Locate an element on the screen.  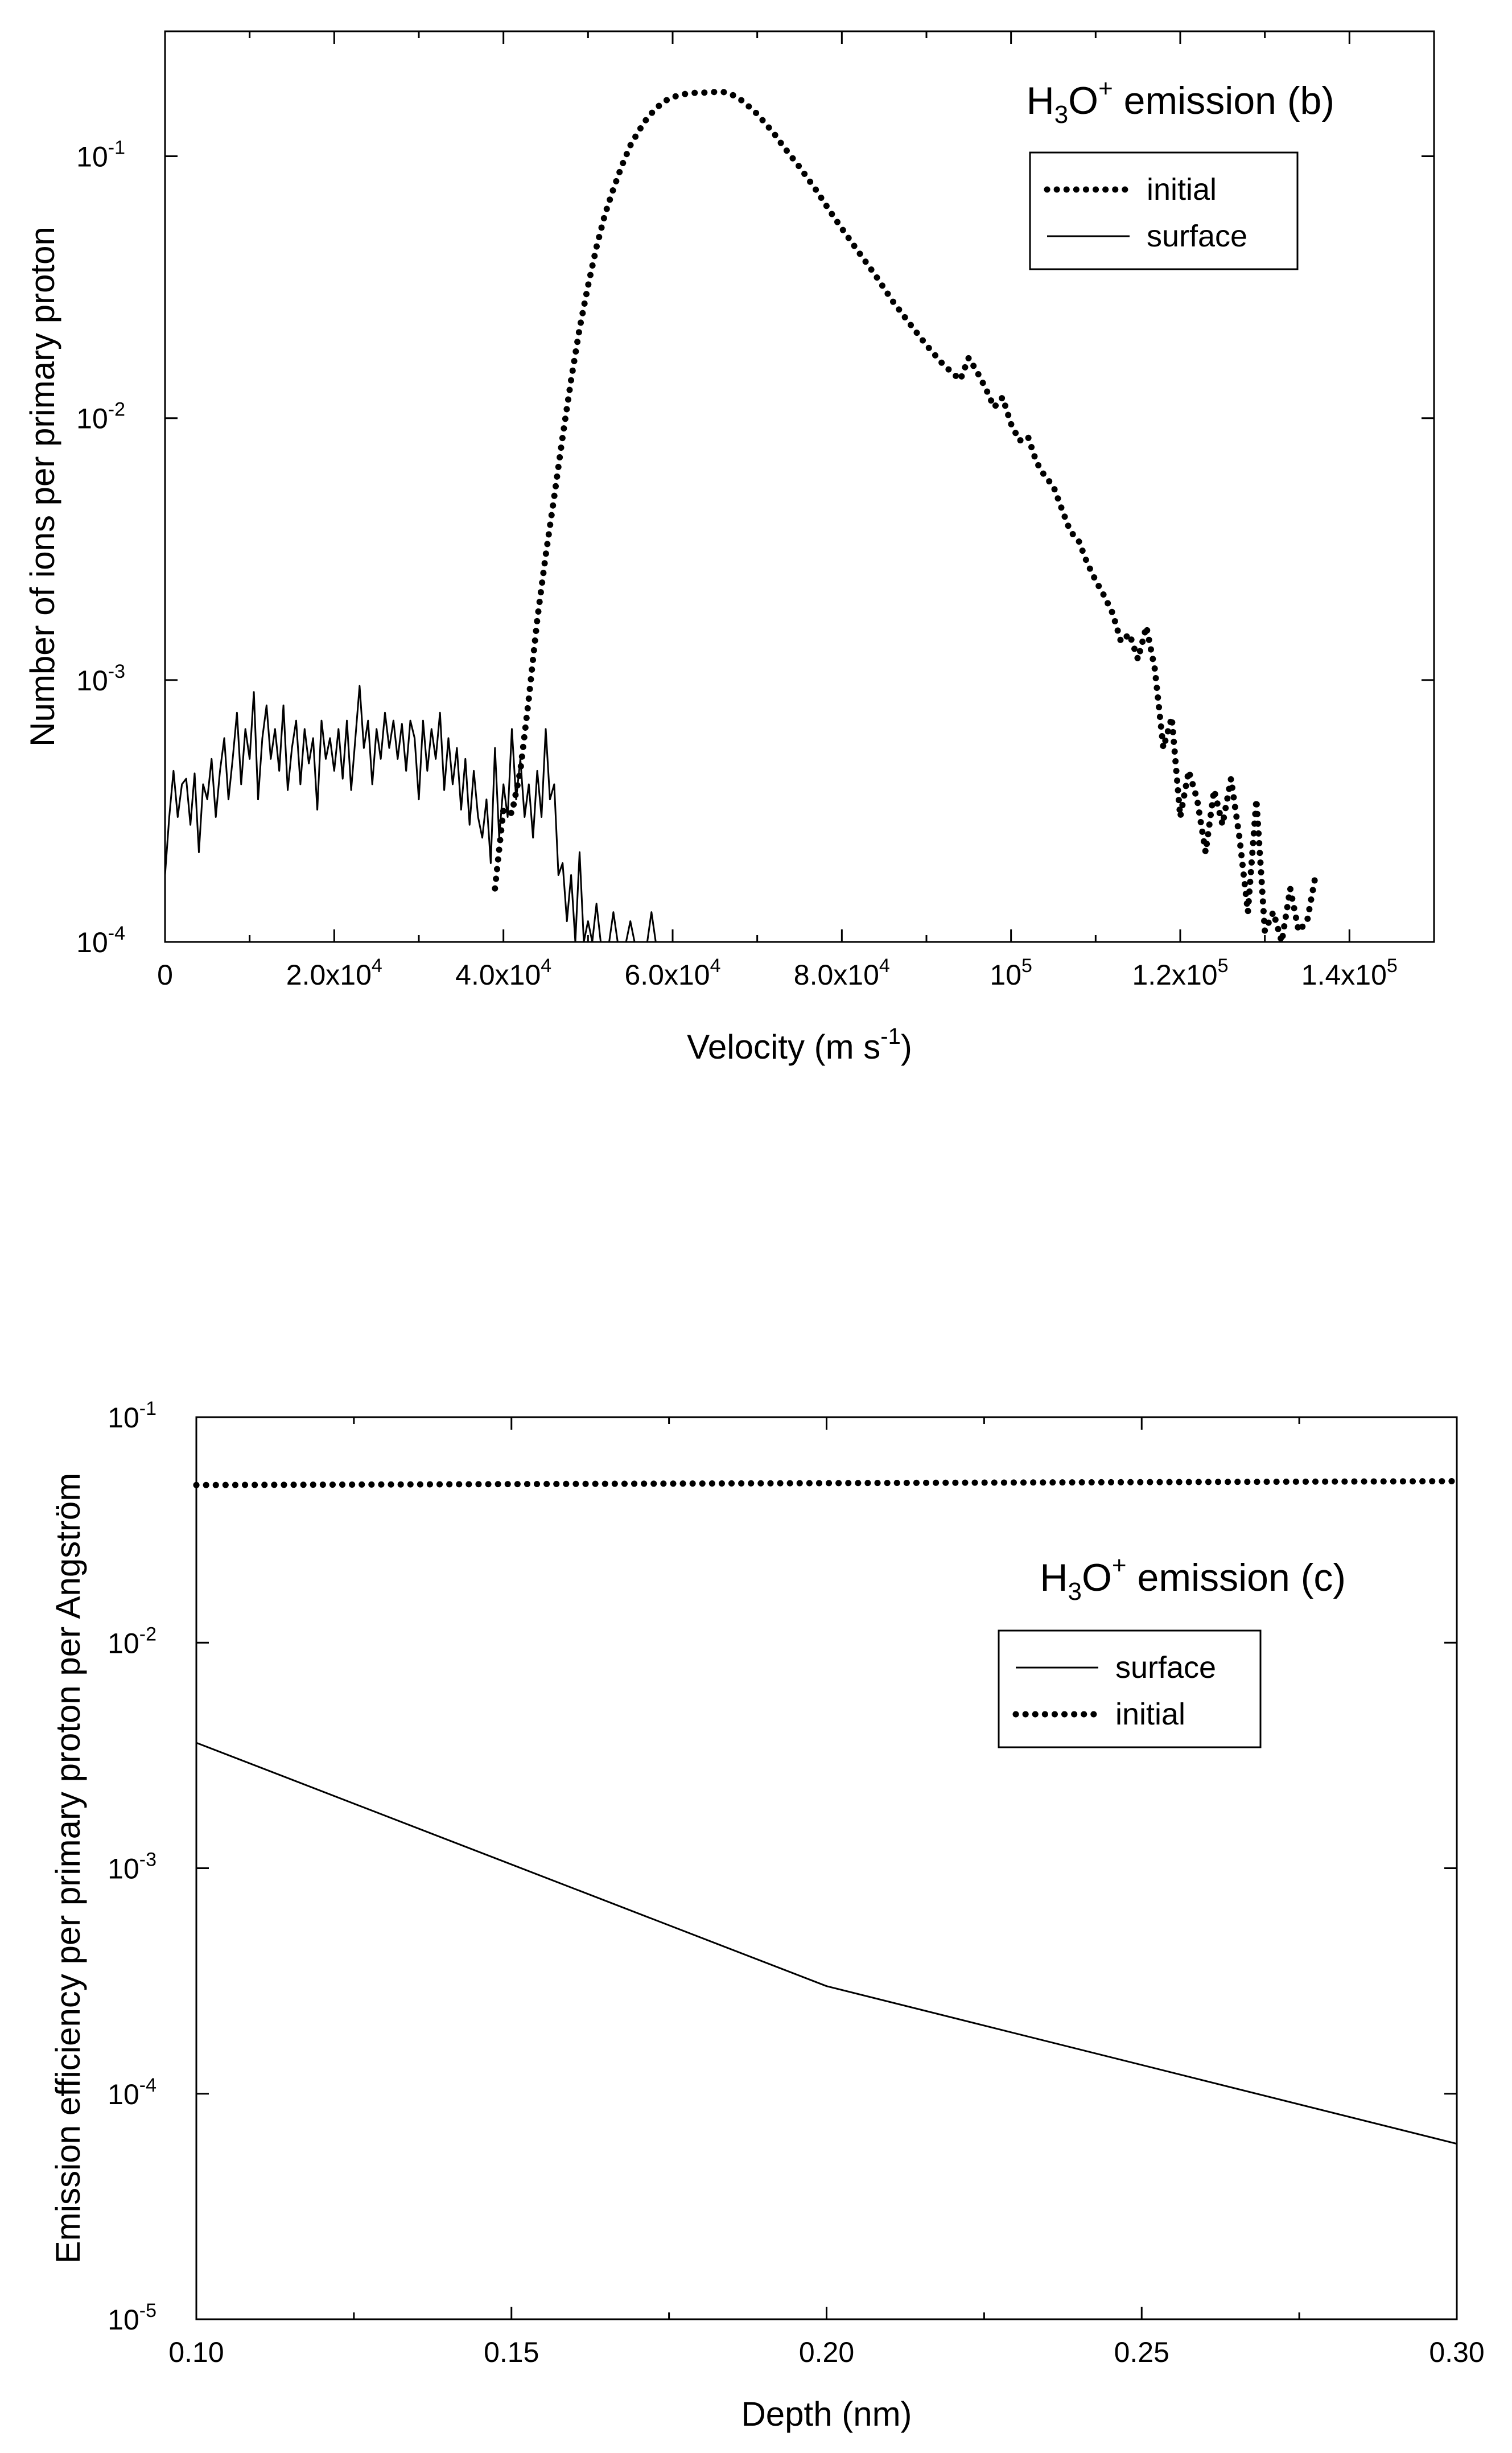
x-tick-label: 1.2x10⁵ is located at coordinates (1180, 973).